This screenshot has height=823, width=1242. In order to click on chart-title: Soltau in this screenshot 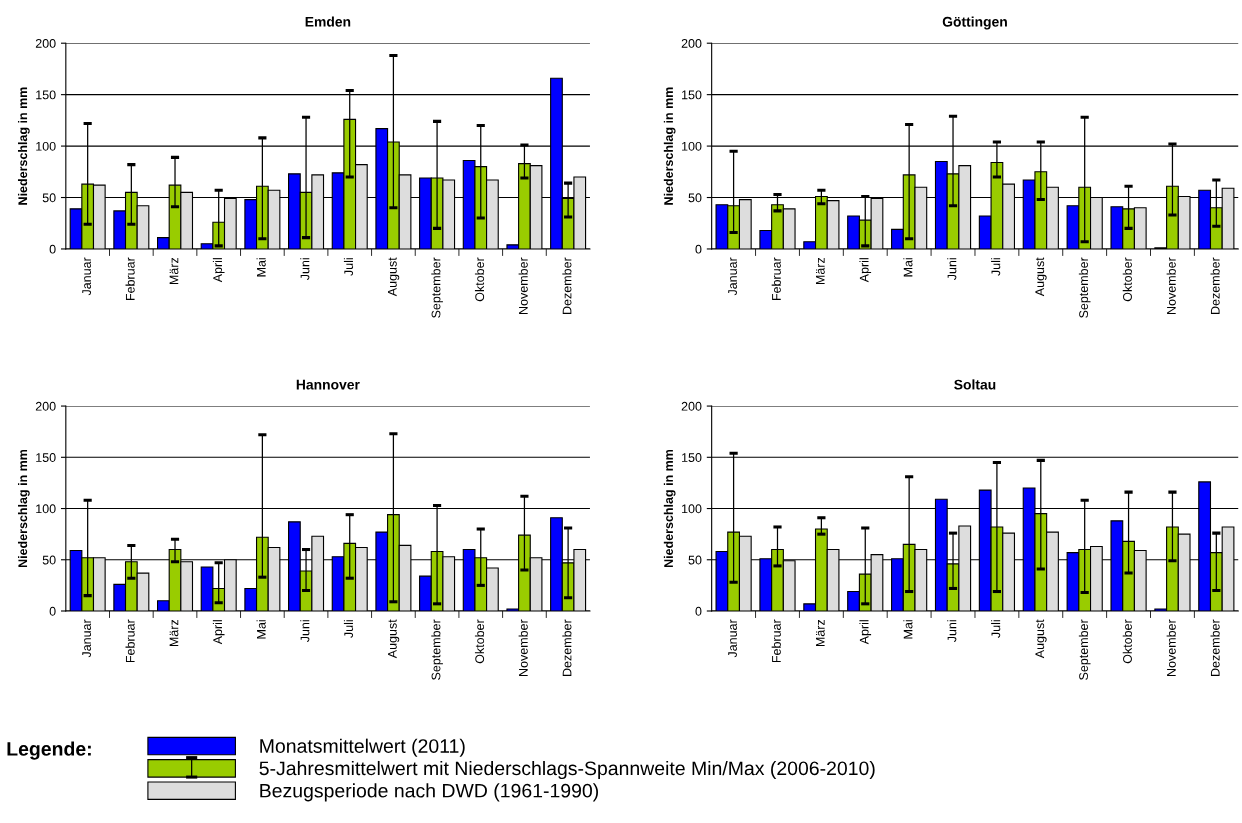, I will do `click(975, 384)`.